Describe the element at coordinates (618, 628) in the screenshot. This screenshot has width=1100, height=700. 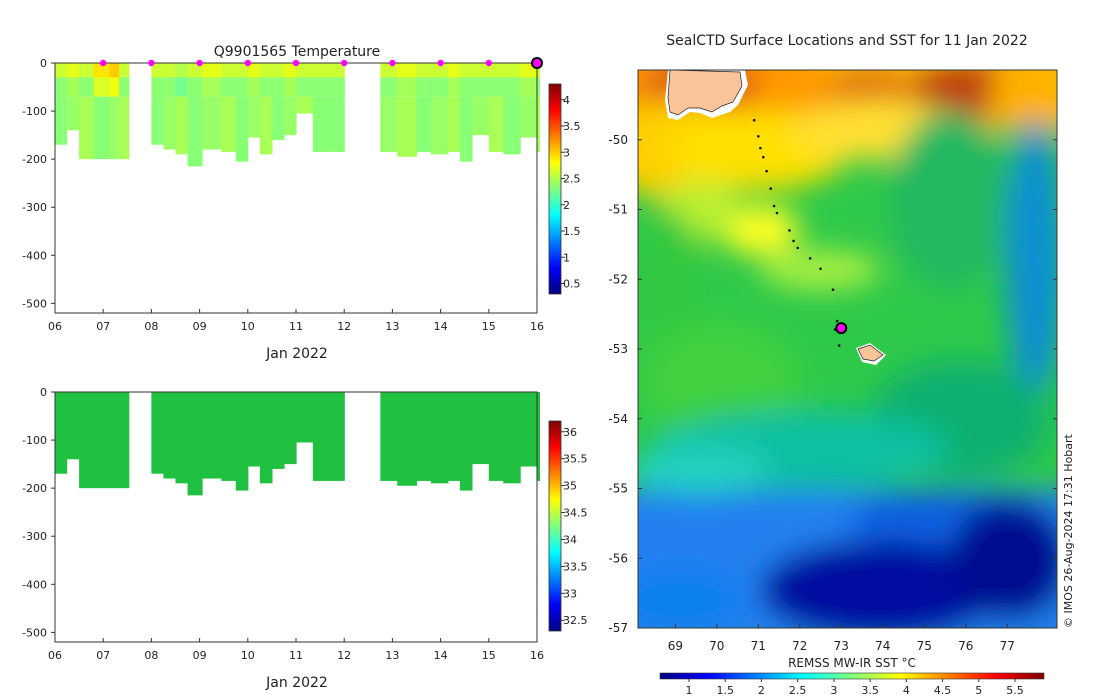
I see `lat-tick-label: -57` at that location.